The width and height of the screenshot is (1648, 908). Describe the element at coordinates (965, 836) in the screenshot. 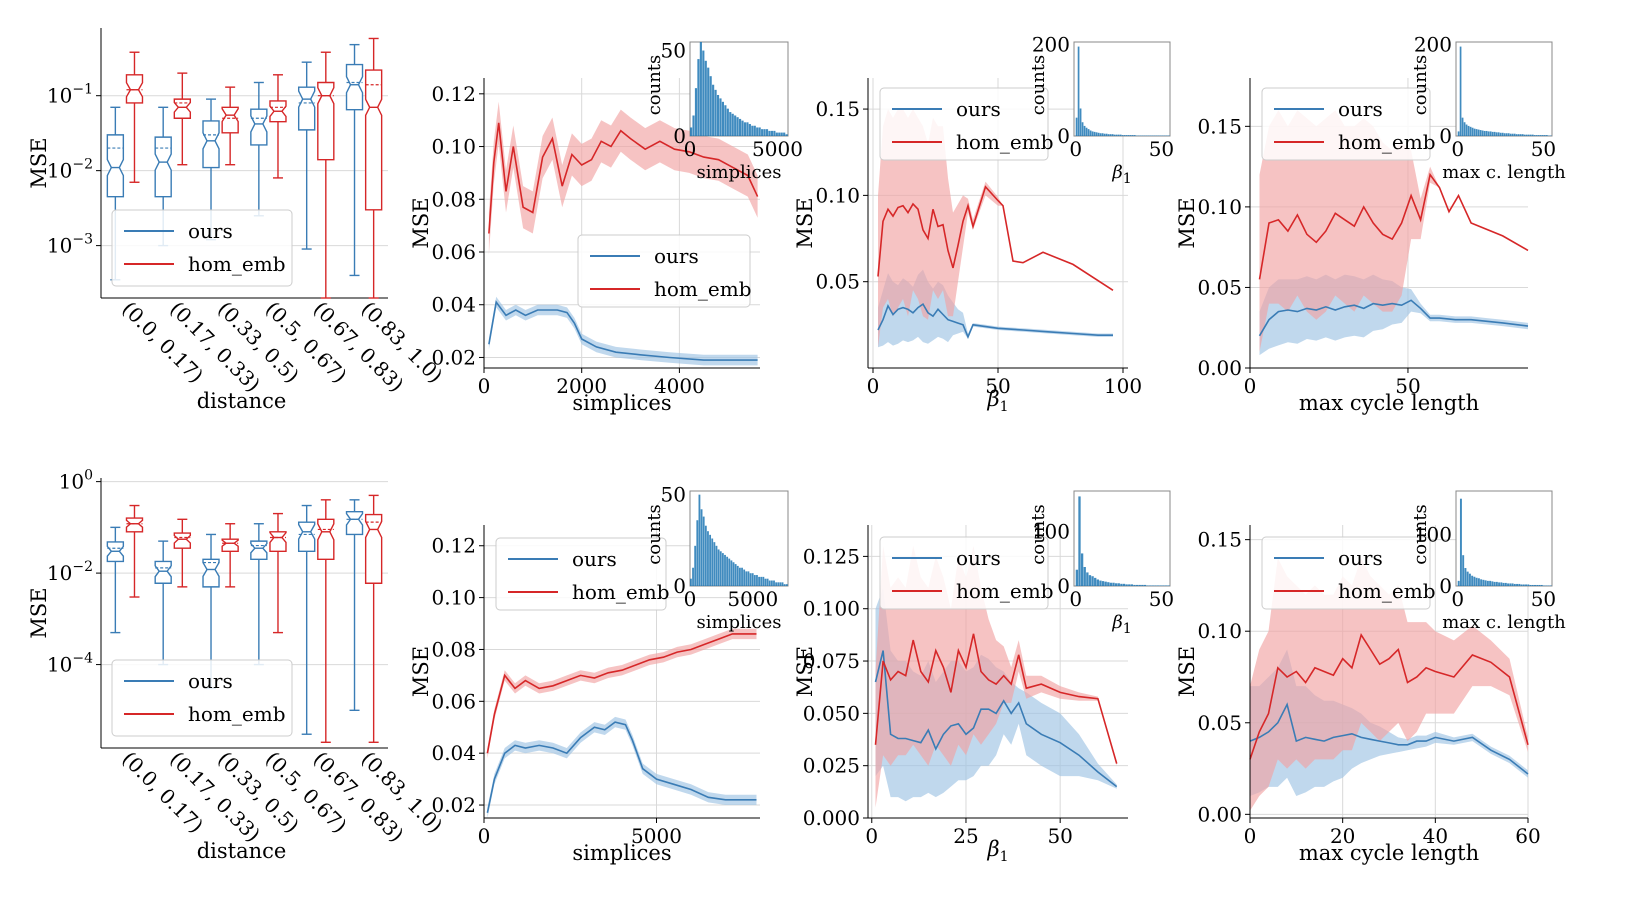

I see `x-tick-label: 25` at that location.